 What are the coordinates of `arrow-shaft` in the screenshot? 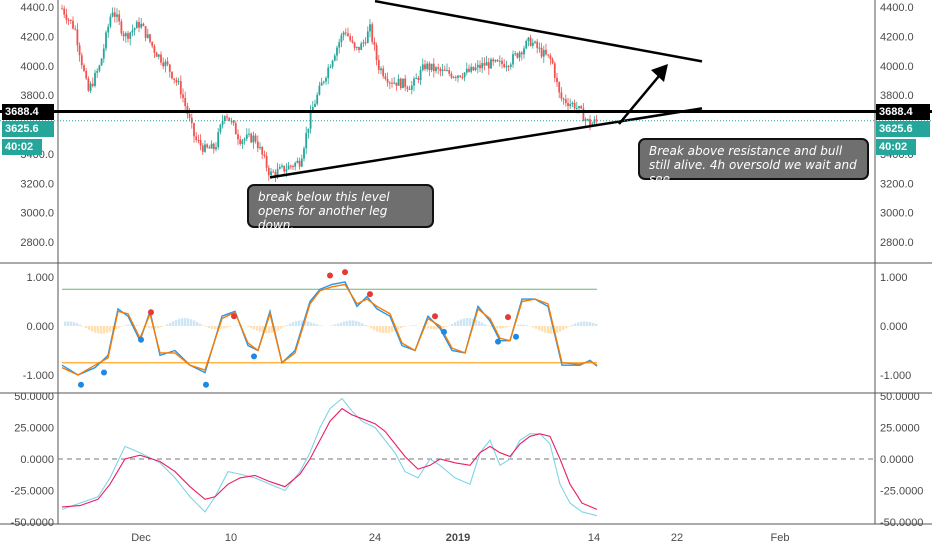 It's located at (641, 97).